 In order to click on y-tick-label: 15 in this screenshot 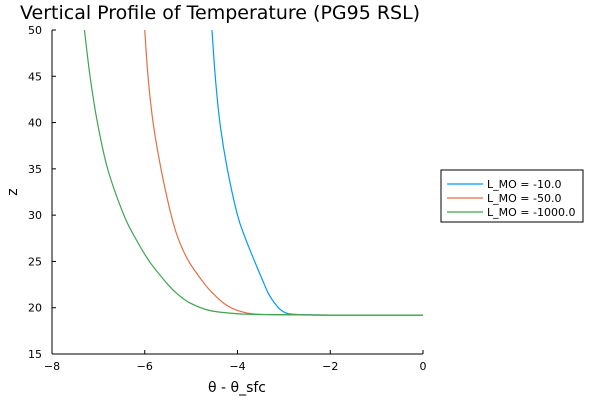, I will do `click(35, 354)`.